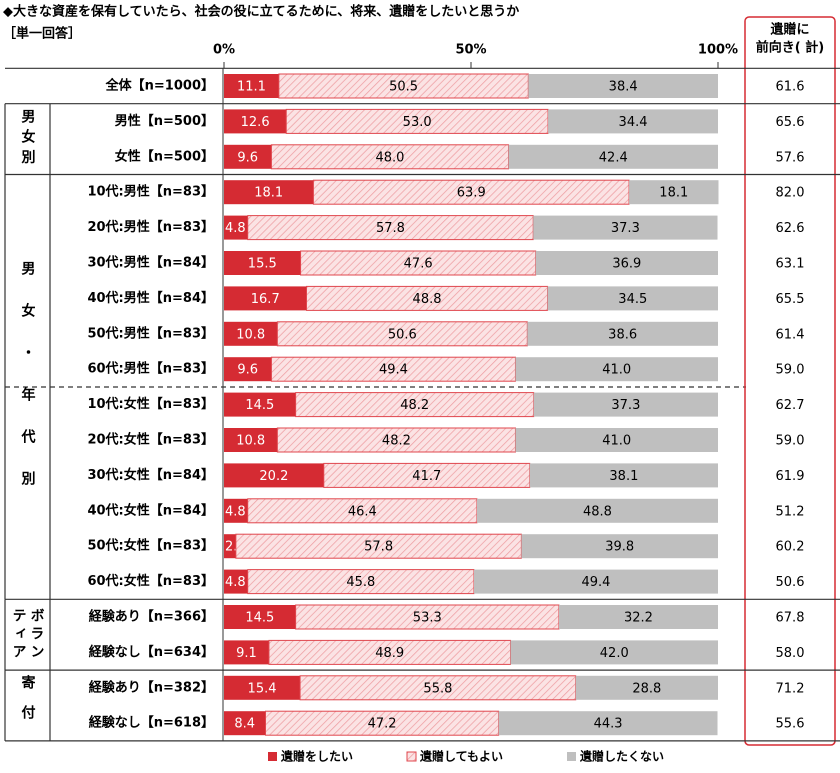 The height and width of the screenshot is (773, 840). I want to click on value-label: 48.9, so click(389, 653).